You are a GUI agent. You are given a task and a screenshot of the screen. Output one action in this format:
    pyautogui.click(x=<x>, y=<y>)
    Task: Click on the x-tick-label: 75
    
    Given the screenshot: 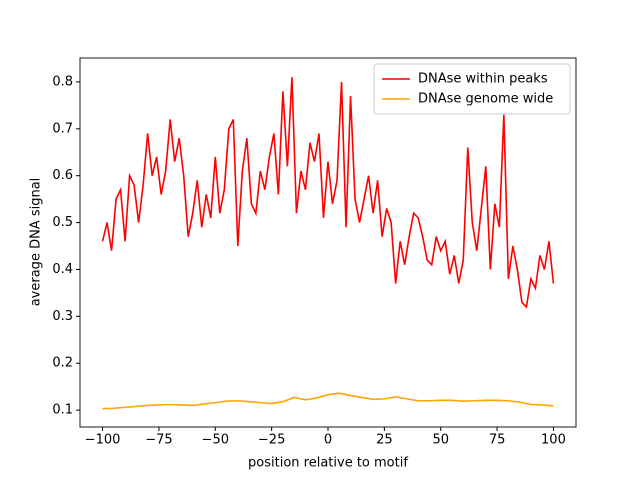 What is the action you would take?
    pyautogui.click(x=497, y=440)
    